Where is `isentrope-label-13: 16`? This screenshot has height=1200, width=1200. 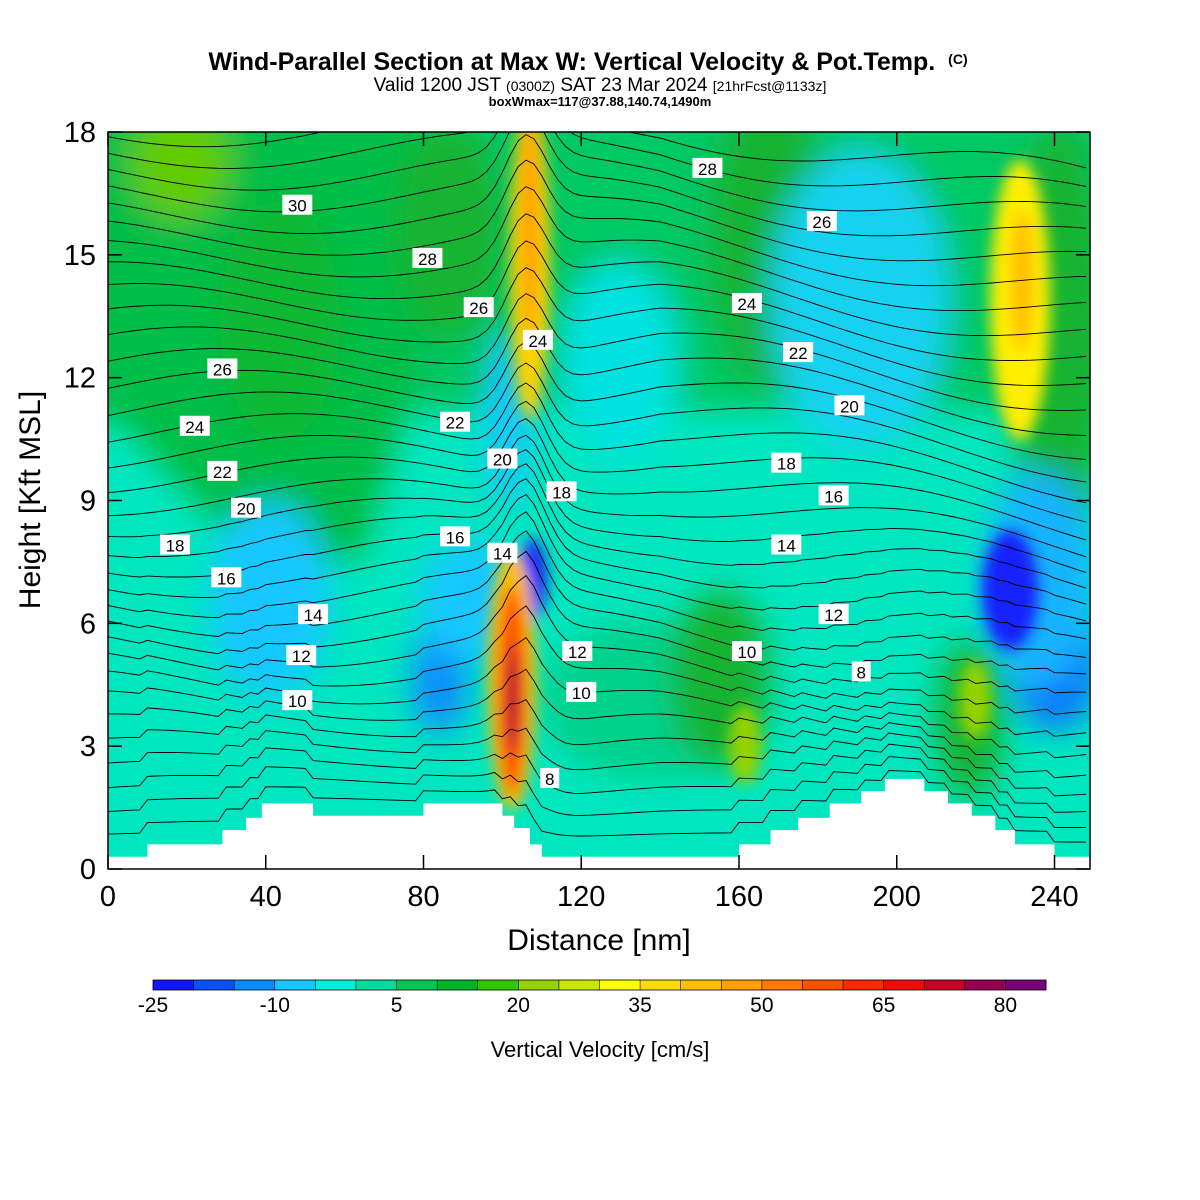 isentrope-label-13: 16 is located at coordinates (455, 536).